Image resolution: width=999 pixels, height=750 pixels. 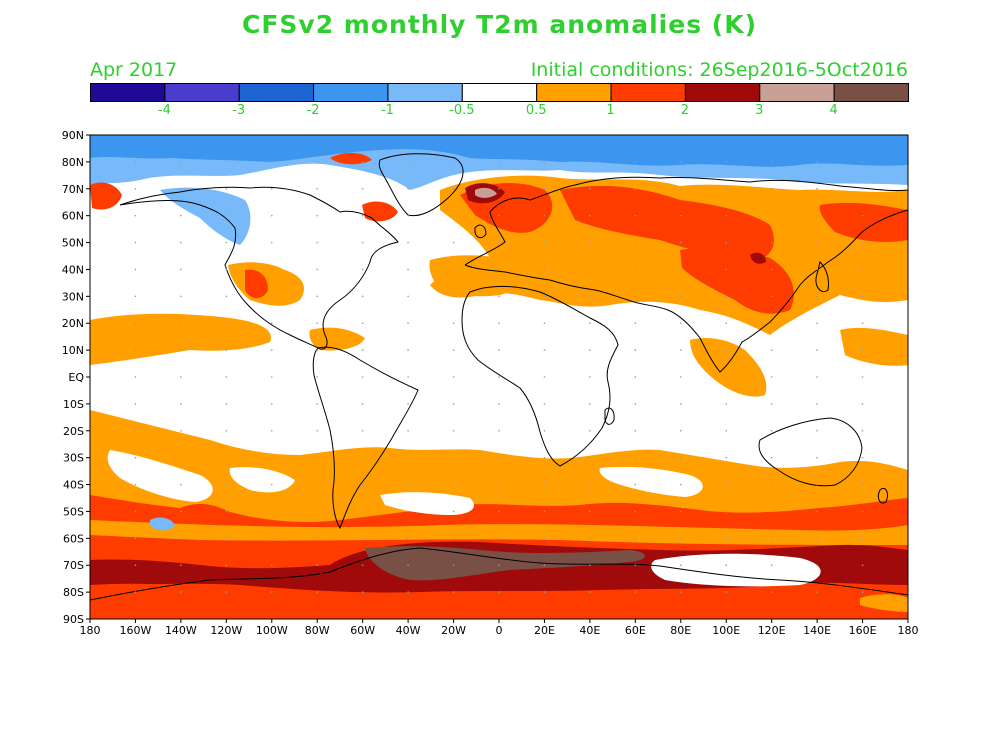 What do you see at coordinates (863, 630) in the screenshot?
I see `lon-label: 160E` at bounding box center [863, 630].